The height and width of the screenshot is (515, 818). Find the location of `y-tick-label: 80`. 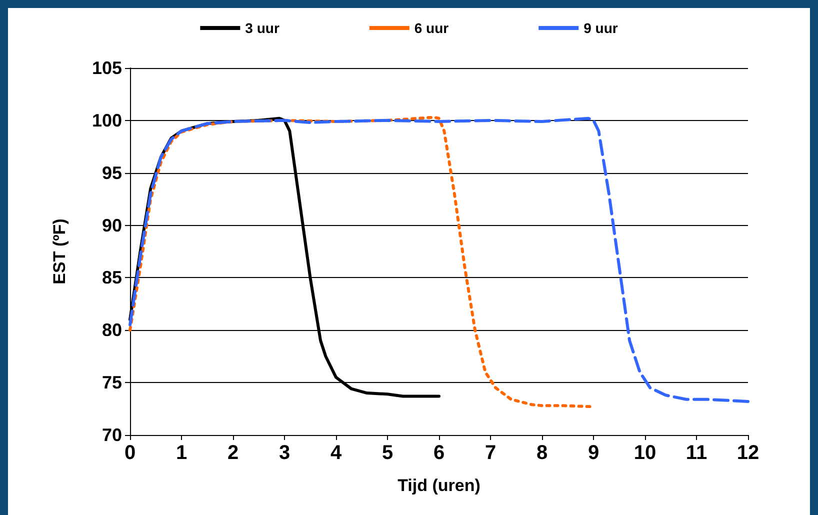

y-tick-label: 80 is located at coordinates (112, 330).